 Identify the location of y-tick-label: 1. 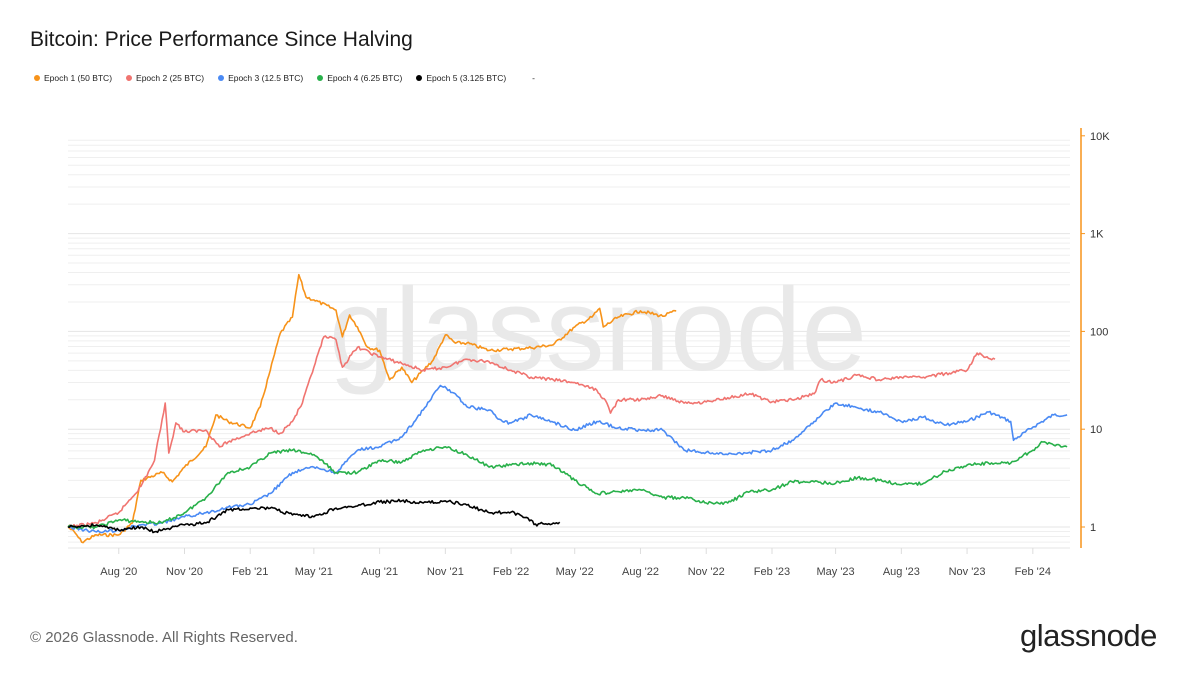
(1093, 528).